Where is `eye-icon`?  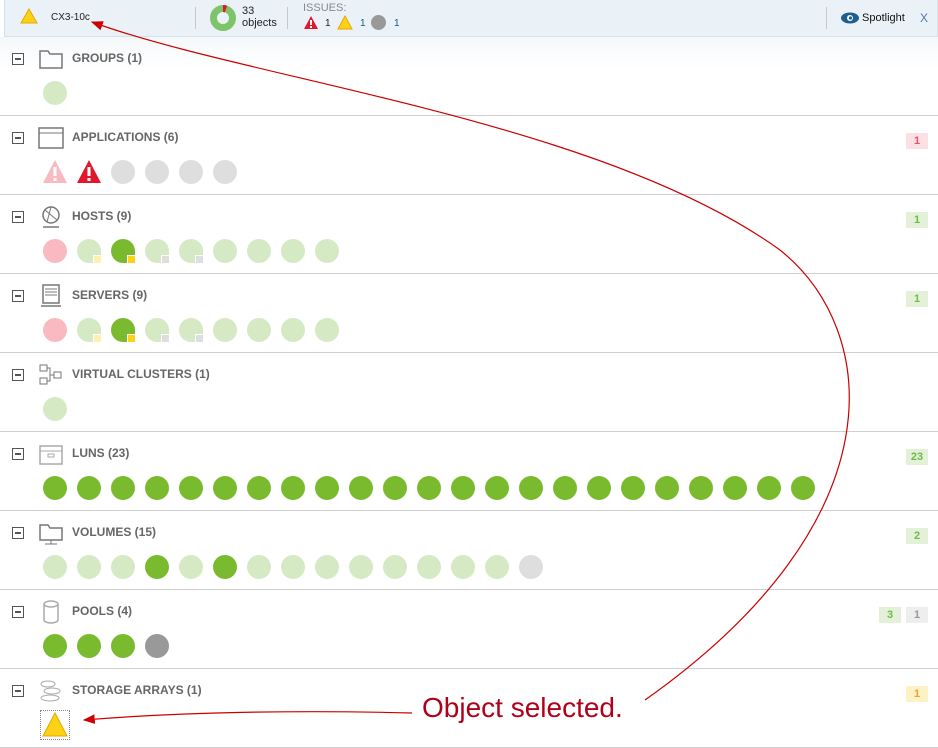 eye-icon is located at coordinates (850, 18).